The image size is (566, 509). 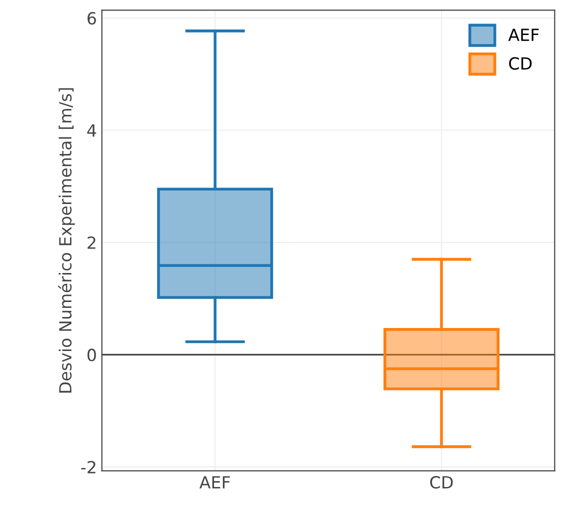 I want to click on legend-label: CD, so click(x=520, y=63).